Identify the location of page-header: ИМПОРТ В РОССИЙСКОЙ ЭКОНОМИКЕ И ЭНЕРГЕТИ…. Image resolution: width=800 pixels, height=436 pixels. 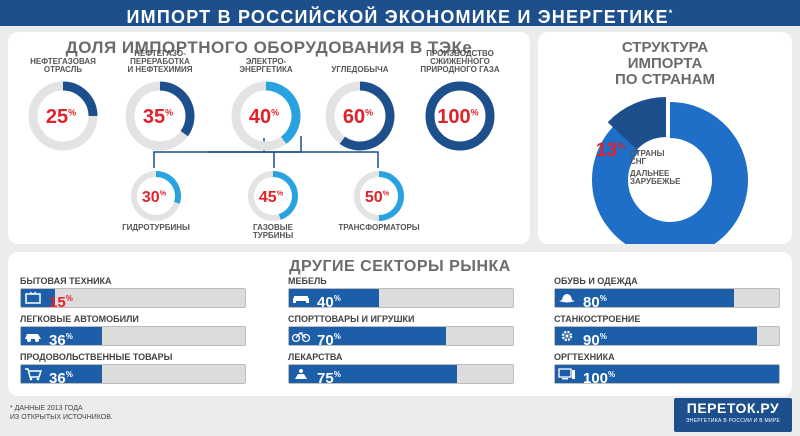
(400, 13).